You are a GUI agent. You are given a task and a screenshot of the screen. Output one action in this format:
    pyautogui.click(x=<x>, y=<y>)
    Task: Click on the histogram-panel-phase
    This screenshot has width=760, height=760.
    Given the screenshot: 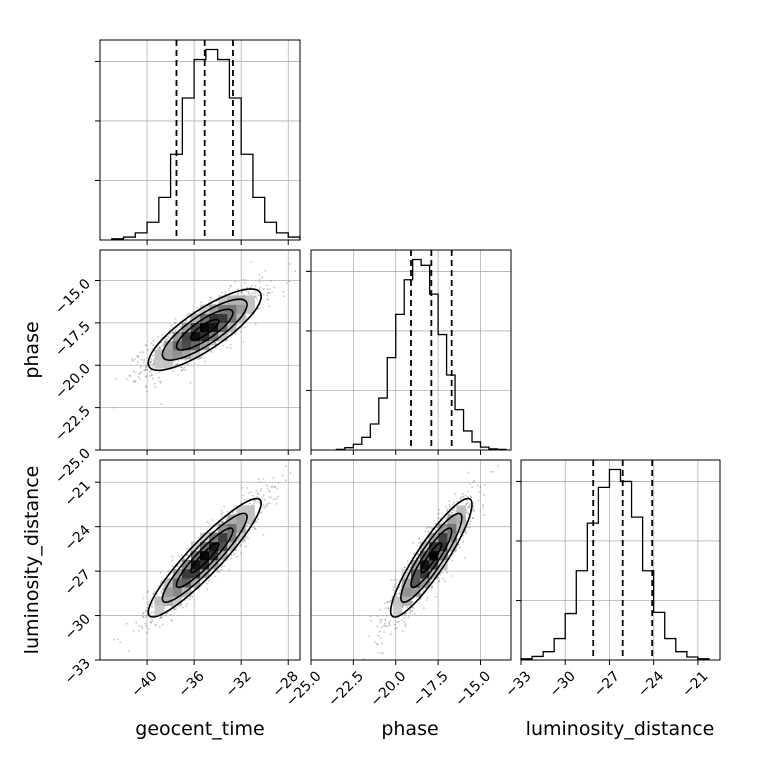 What is the action you would take?
    pyautogui.click(x=409, y=350)
    